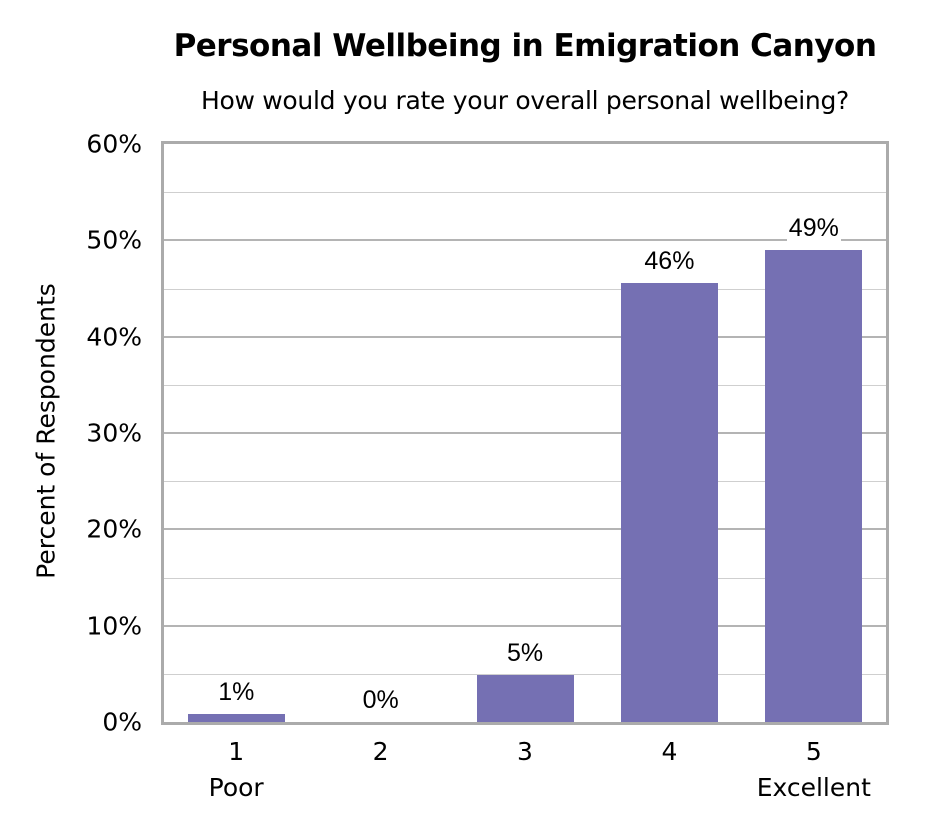 Image resolution: width=945 pixels, height=840 pixels. I want to click on category-sublabel: Excellent, so click(813, 787).